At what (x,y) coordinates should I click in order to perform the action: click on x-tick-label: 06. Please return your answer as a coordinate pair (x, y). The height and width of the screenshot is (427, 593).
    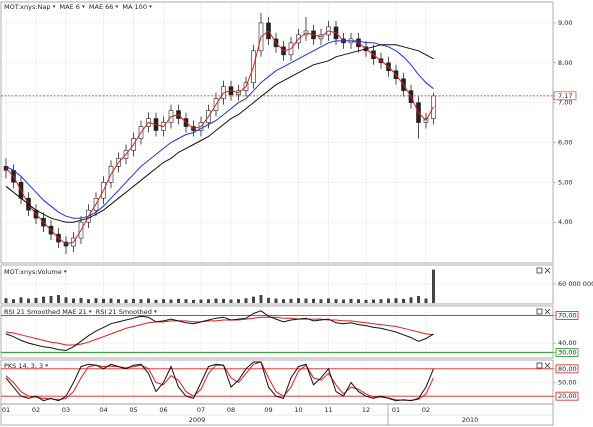
    Looking at the image, I should click on (163, 410).